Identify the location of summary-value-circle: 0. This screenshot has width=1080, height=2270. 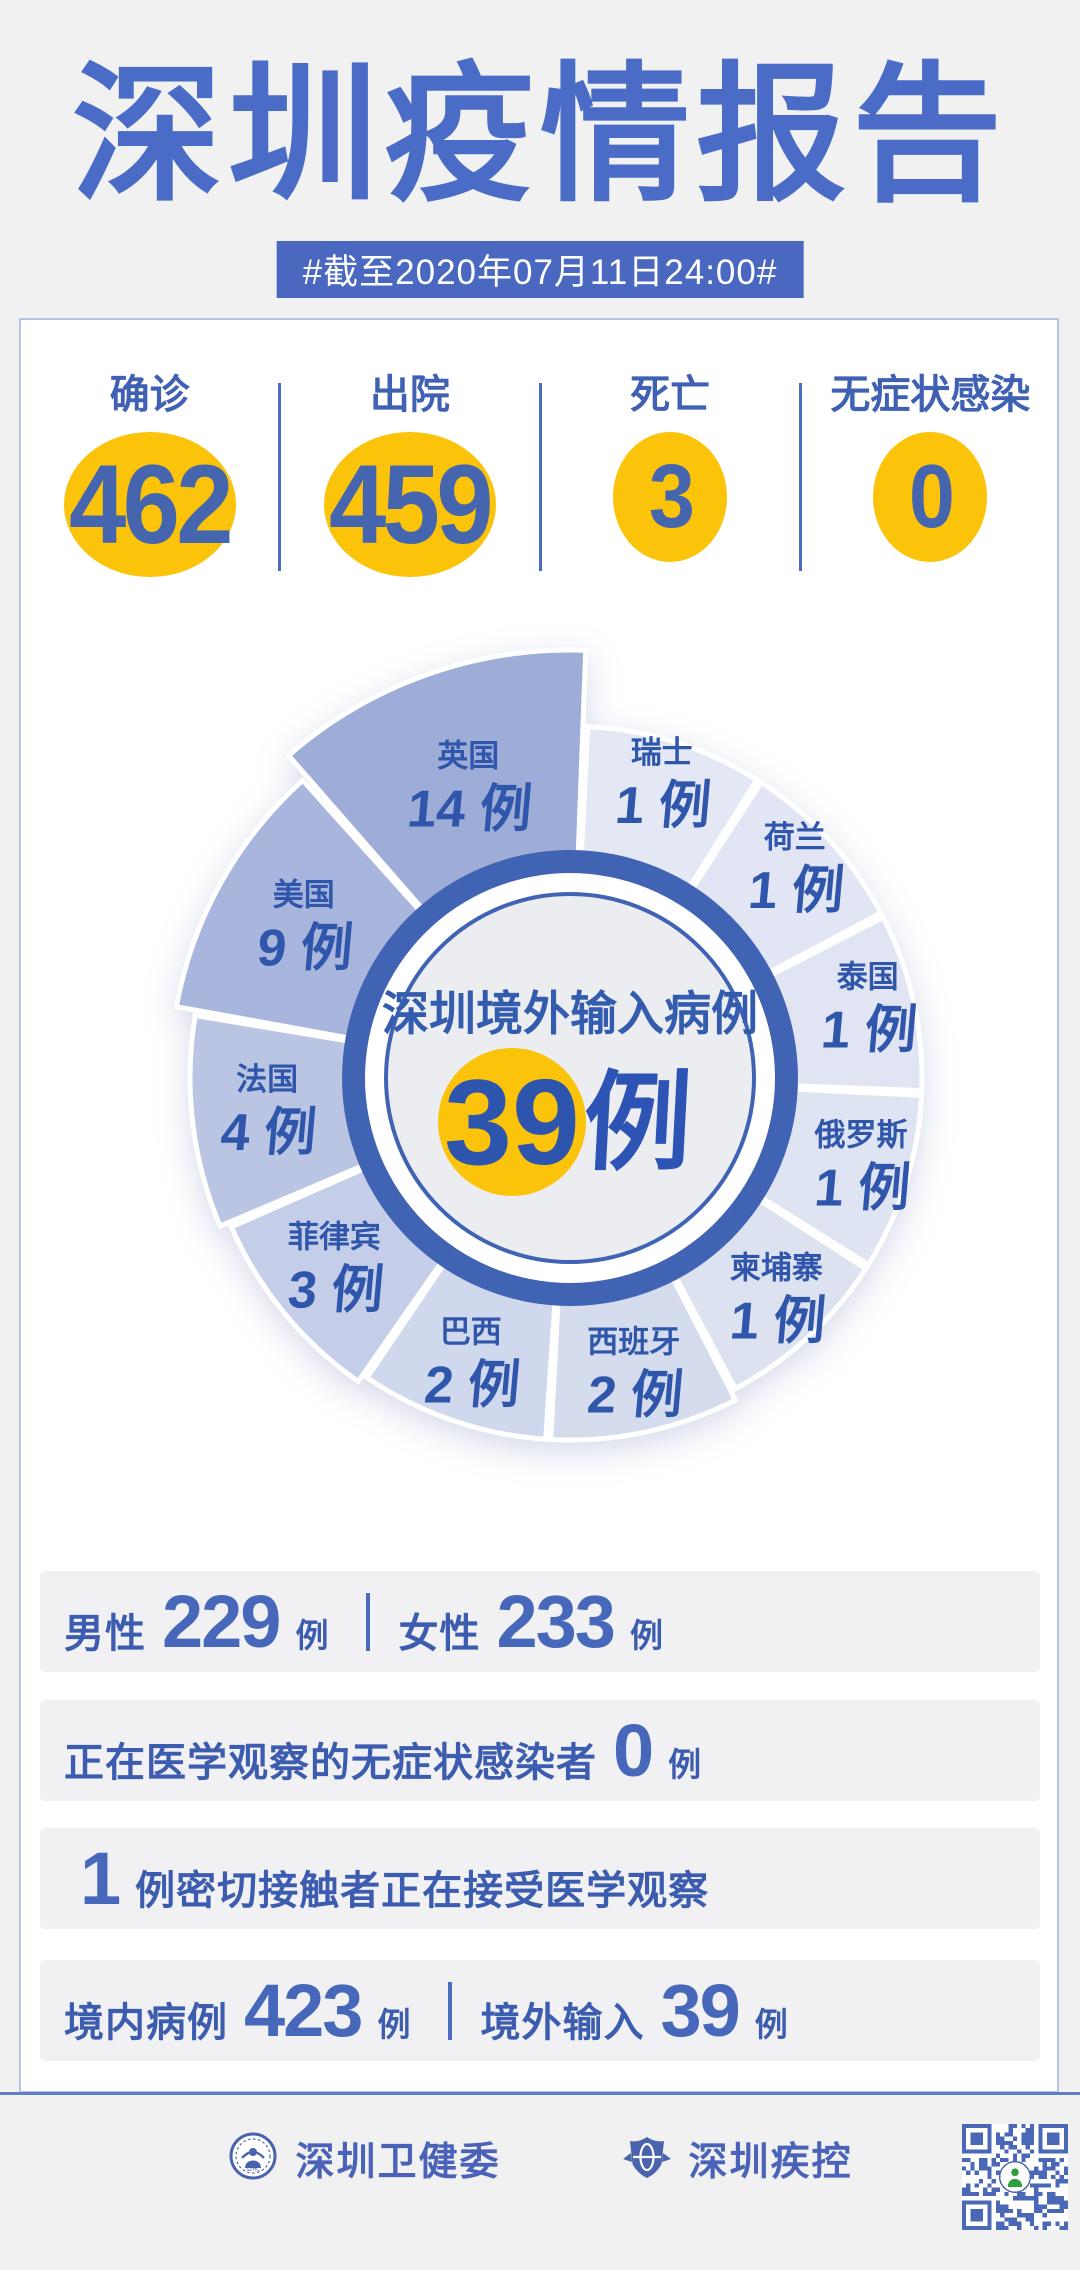
(930, 497).